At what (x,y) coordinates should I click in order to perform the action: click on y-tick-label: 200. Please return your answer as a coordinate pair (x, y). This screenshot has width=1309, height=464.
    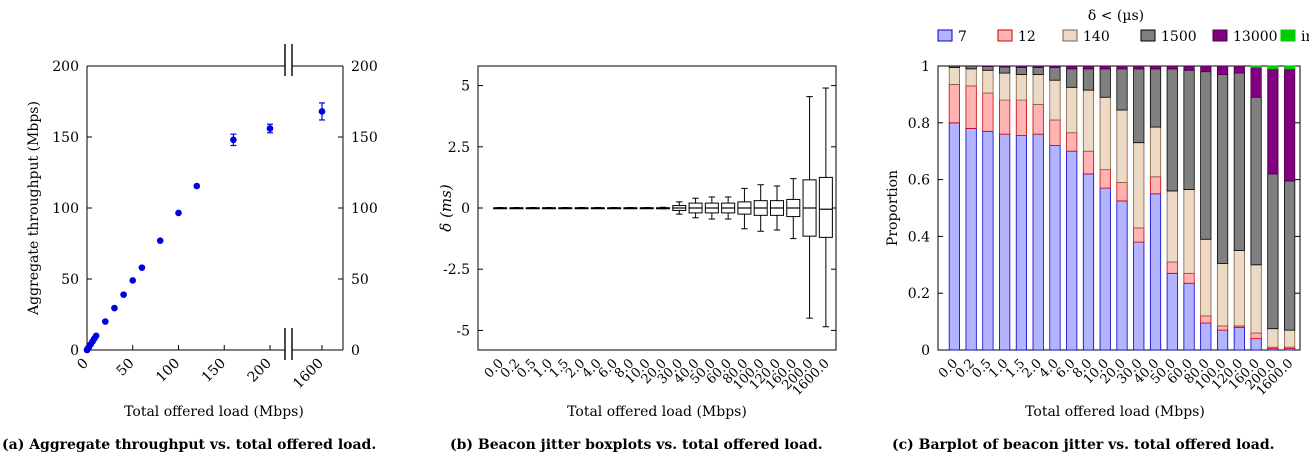
    Looking at the image, I should click on (65, 67).